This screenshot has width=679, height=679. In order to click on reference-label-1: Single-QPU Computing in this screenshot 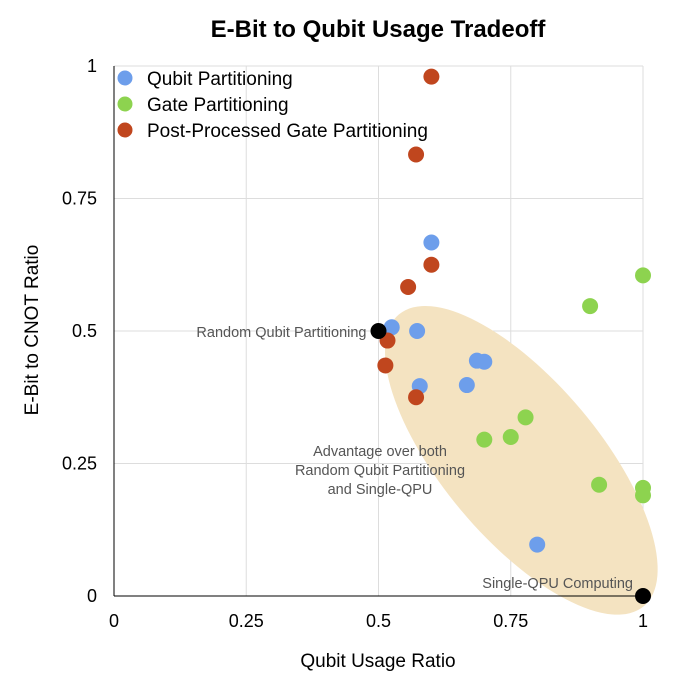, I will do `click(557, 584)`.